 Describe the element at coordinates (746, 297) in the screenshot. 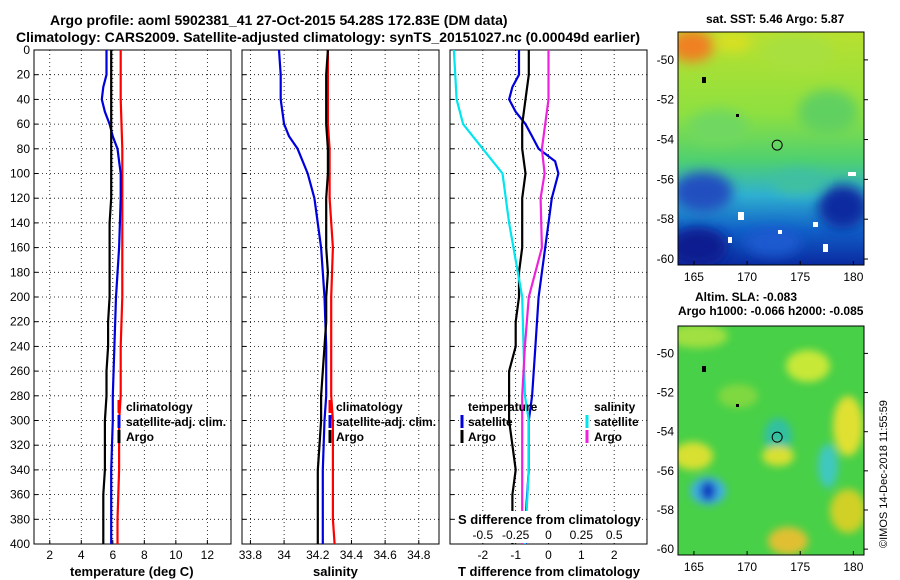

I see `sla-map-title: Altim. SLA: -0.083` at that location.